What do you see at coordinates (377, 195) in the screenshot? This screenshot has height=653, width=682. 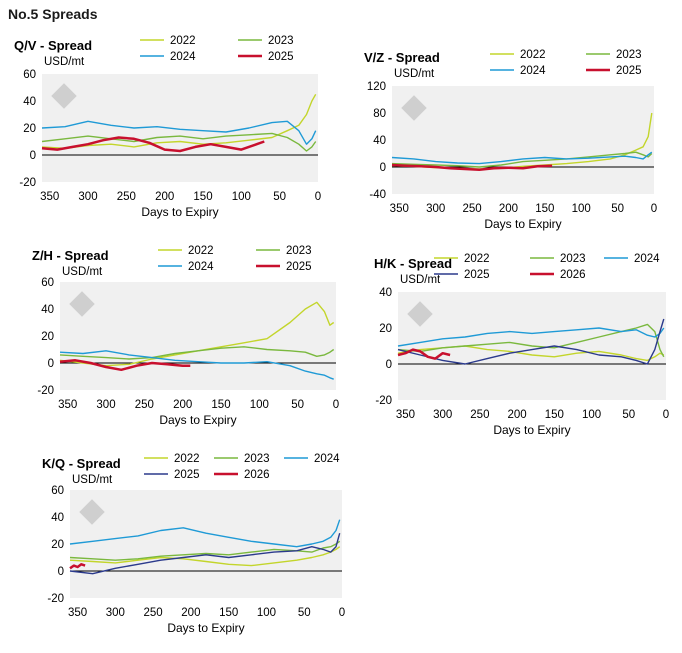 I see `y-tick-label: -40` at bounding box center [377, 195].